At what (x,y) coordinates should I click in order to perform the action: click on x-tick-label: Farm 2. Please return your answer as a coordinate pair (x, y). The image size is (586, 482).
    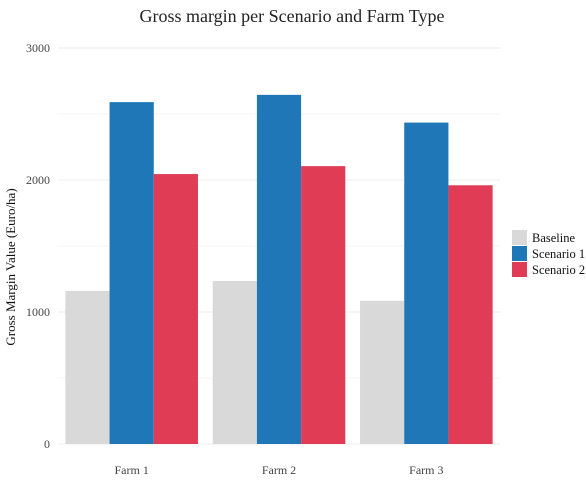
    Looking at the image, I should click on (279, 470).